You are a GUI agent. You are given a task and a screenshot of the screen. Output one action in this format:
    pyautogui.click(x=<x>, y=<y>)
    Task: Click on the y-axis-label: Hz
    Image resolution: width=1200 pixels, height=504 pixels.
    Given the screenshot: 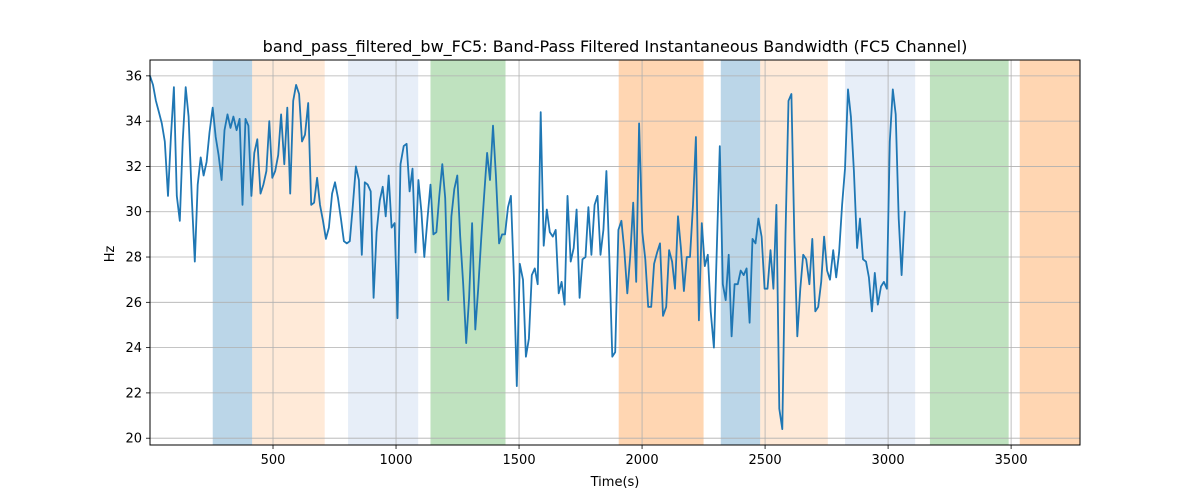 What is the action you would take?
    pyautogui.click(x=110, y=254)
    